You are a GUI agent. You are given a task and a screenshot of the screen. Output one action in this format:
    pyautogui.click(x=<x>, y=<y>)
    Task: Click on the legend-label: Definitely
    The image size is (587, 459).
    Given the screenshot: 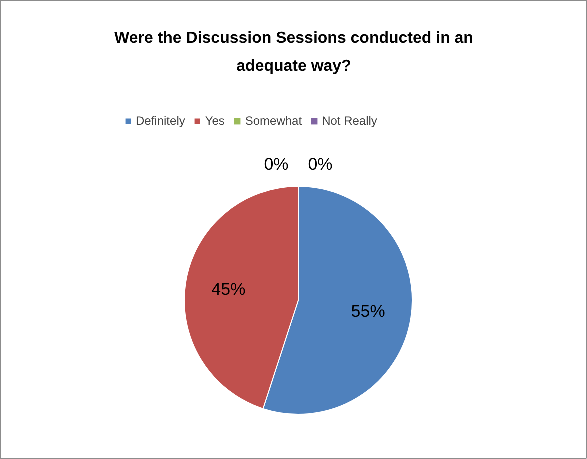 What is the action you would take?
    pyautogui.click(x=161, y=121)
    